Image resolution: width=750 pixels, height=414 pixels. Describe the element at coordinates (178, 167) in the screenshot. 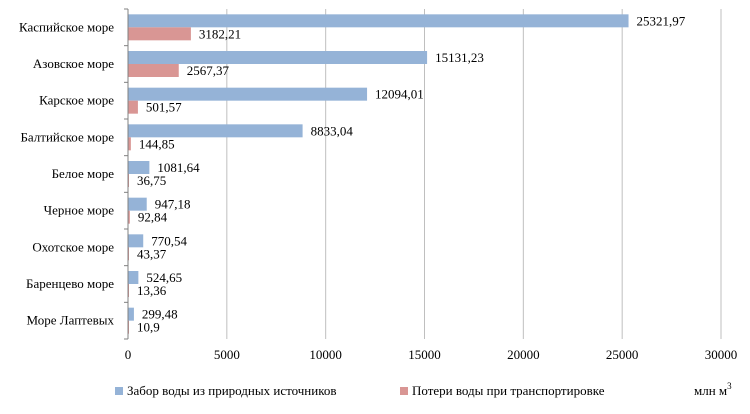

I see `data-label-intake: 1081,64` at that location.